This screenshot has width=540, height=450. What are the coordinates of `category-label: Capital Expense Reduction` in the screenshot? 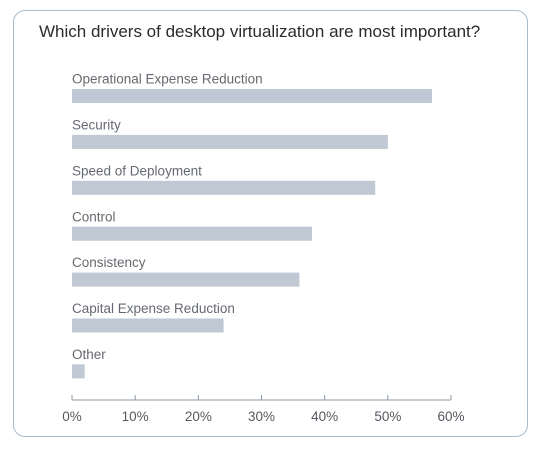 It's located at (153, 308).